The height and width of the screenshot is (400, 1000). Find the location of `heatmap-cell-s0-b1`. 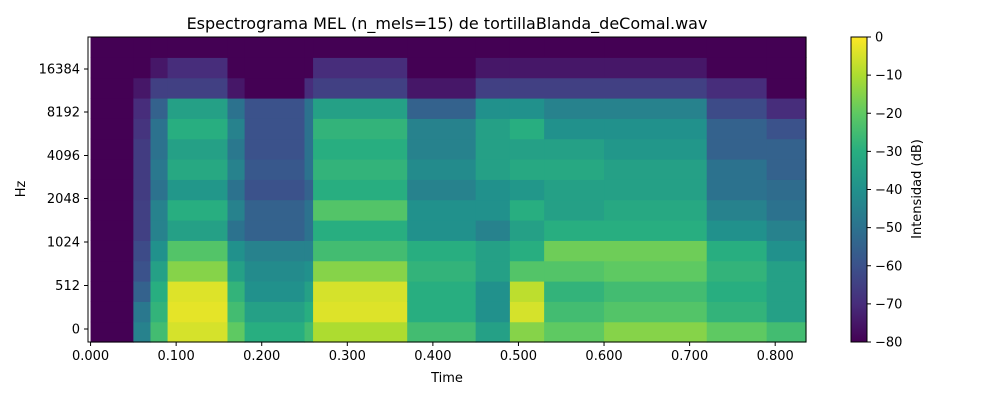

heatmap-cell-s0-b1 is located at coordinates (112, 312).